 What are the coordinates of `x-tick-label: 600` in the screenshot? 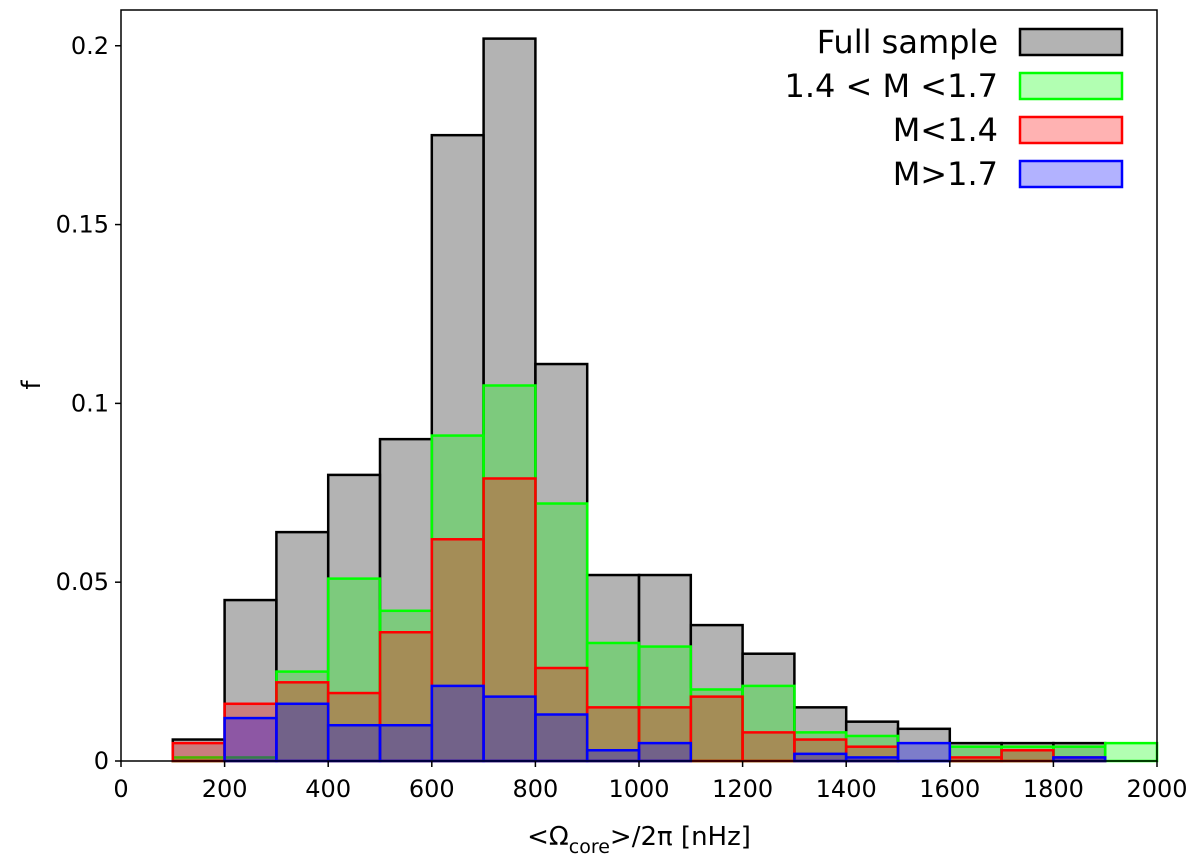 It's located at (432, 789).